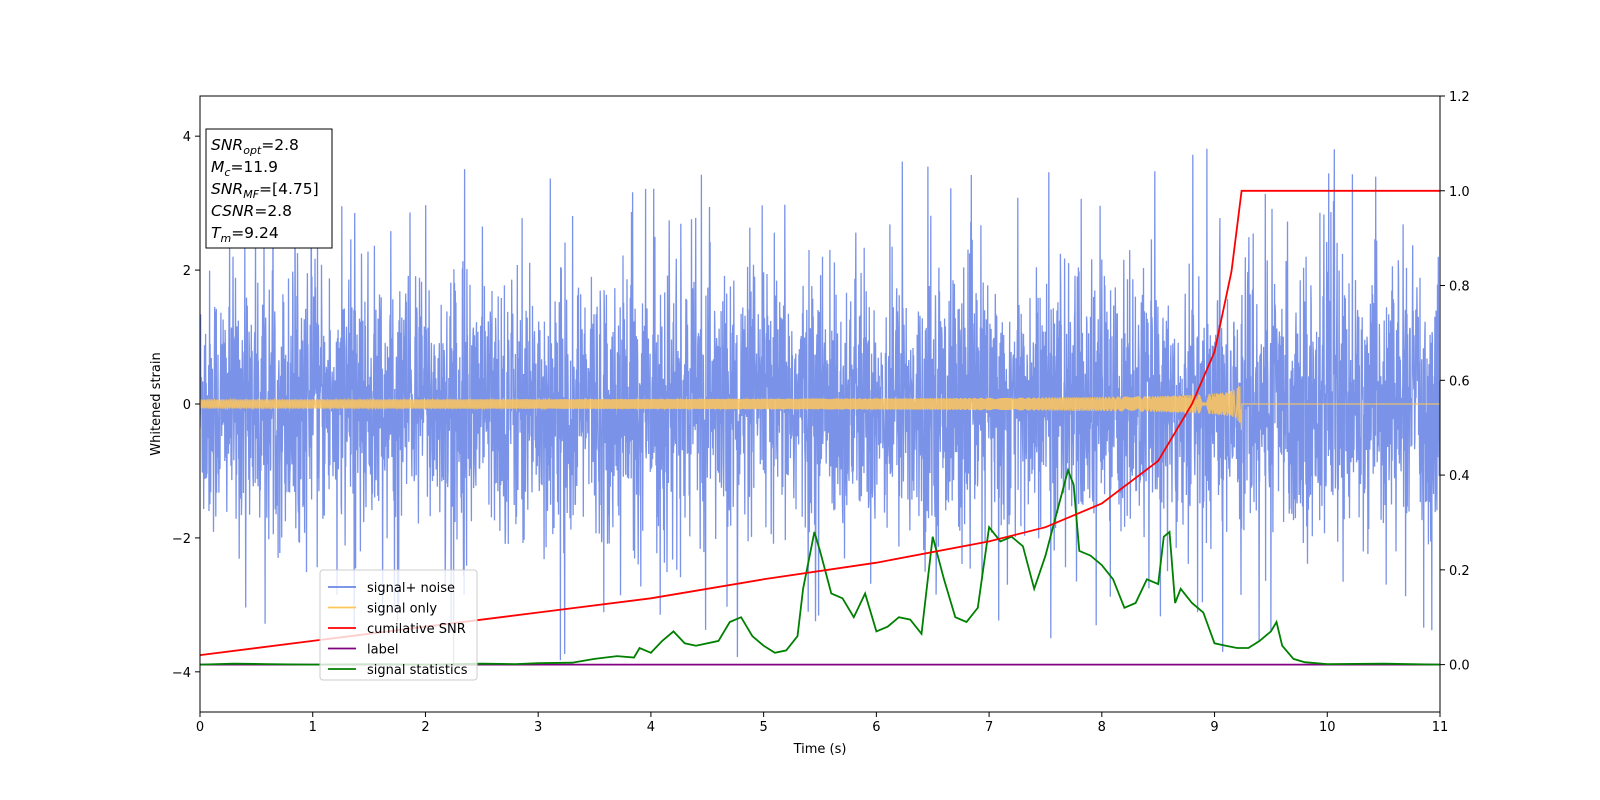  What do you see at coordinates (1440, 727) in the screenshot?
I see `x-tick-label: 11` at bounding box center [1440, 727].